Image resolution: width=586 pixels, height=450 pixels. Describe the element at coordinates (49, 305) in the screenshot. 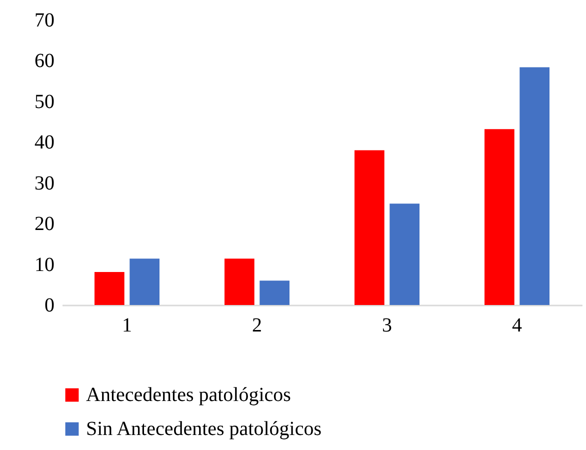

I see `y-tick-label: 0` at that location.